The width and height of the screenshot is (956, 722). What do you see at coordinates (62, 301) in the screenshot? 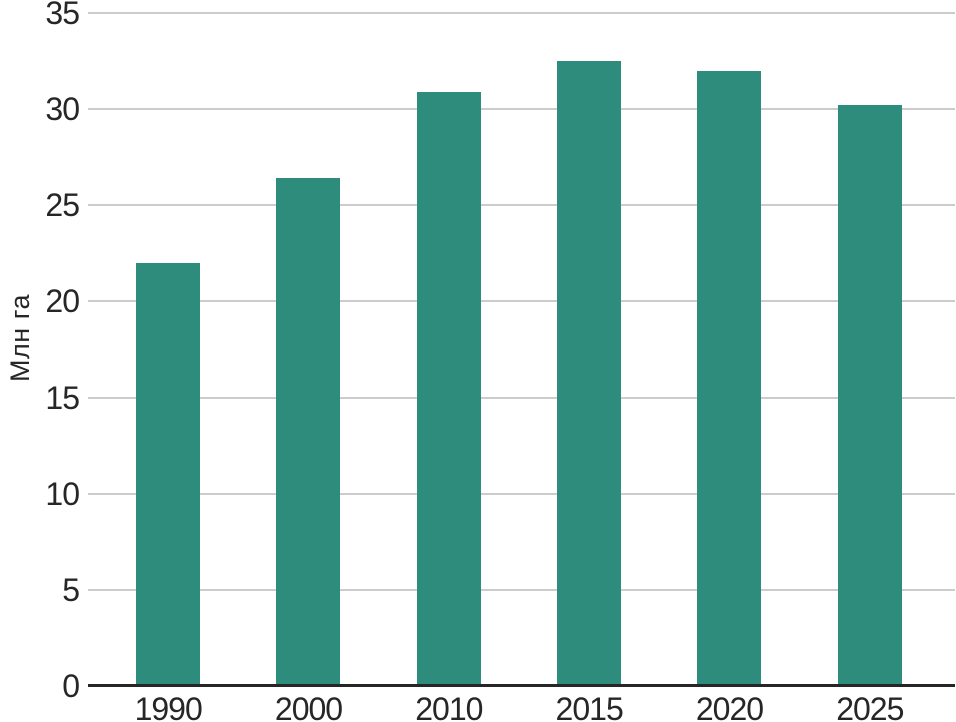
I see `y-tick-label: 20` at bounding box center [62, 301].